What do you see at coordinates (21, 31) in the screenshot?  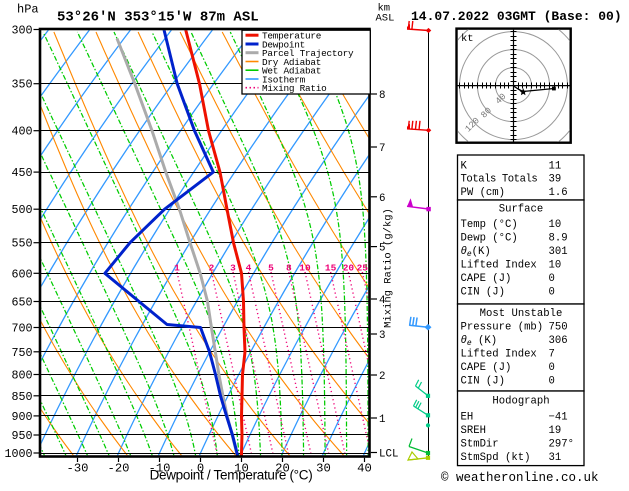 I see `svg-text: 300` at bounding box center [21, 31].